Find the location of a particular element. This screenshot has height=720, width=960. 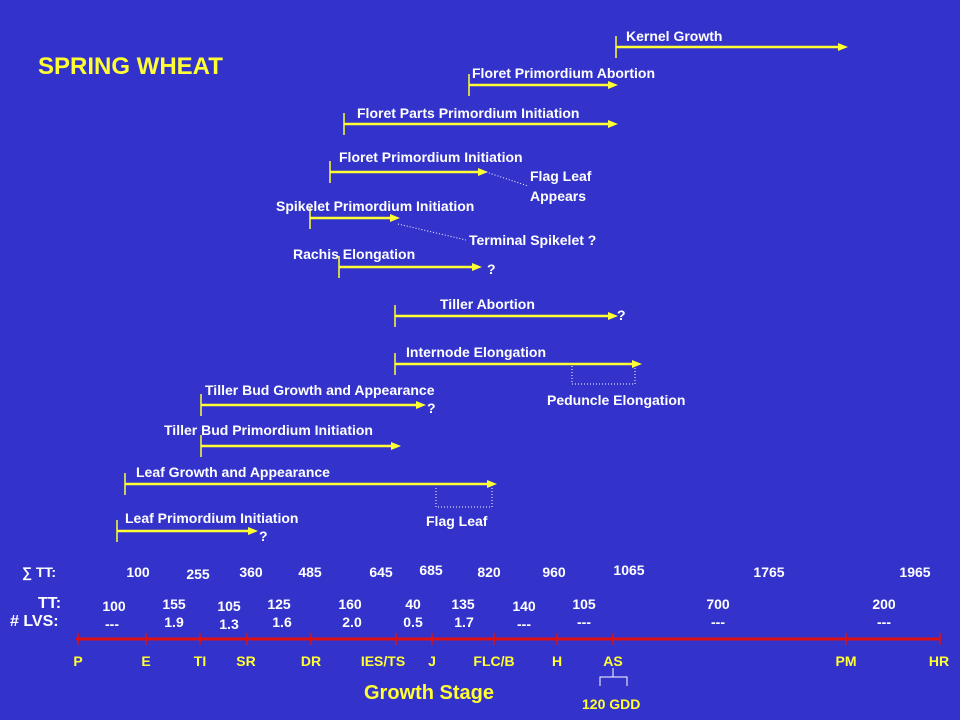

process-label-kernel-growth: Kernel Growth is located at coordinates (674, 36).